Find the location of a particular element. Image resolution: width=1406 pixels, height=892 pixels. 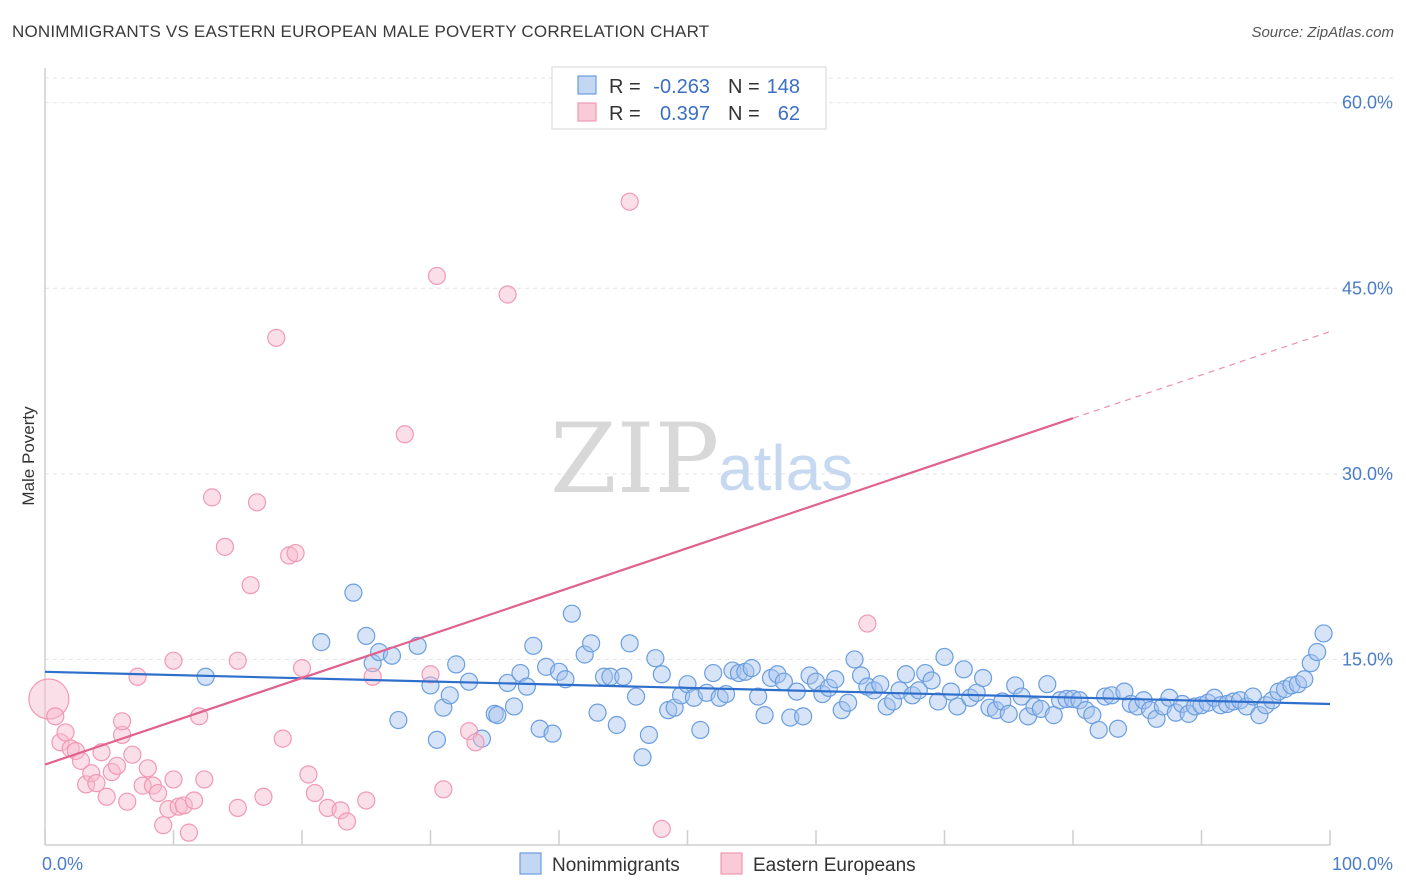

legend-r-label-1: R = is located at coordinates (625, 87).